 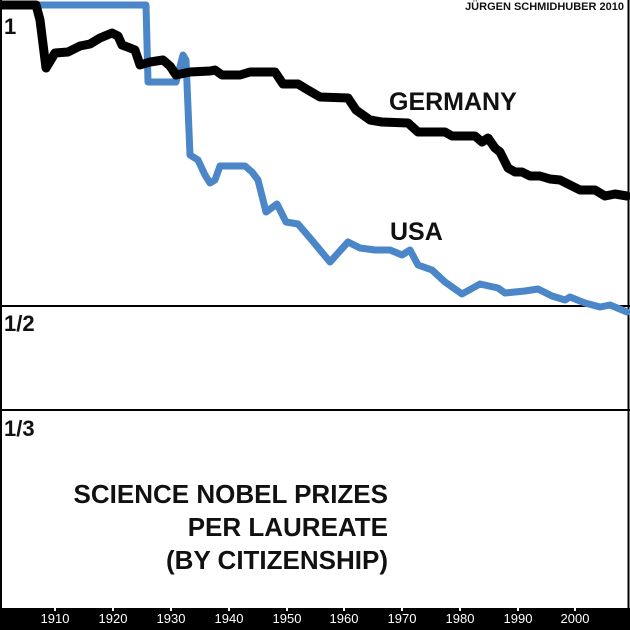 I want to click on y-label-one: 1, so click(x=10, y=26).